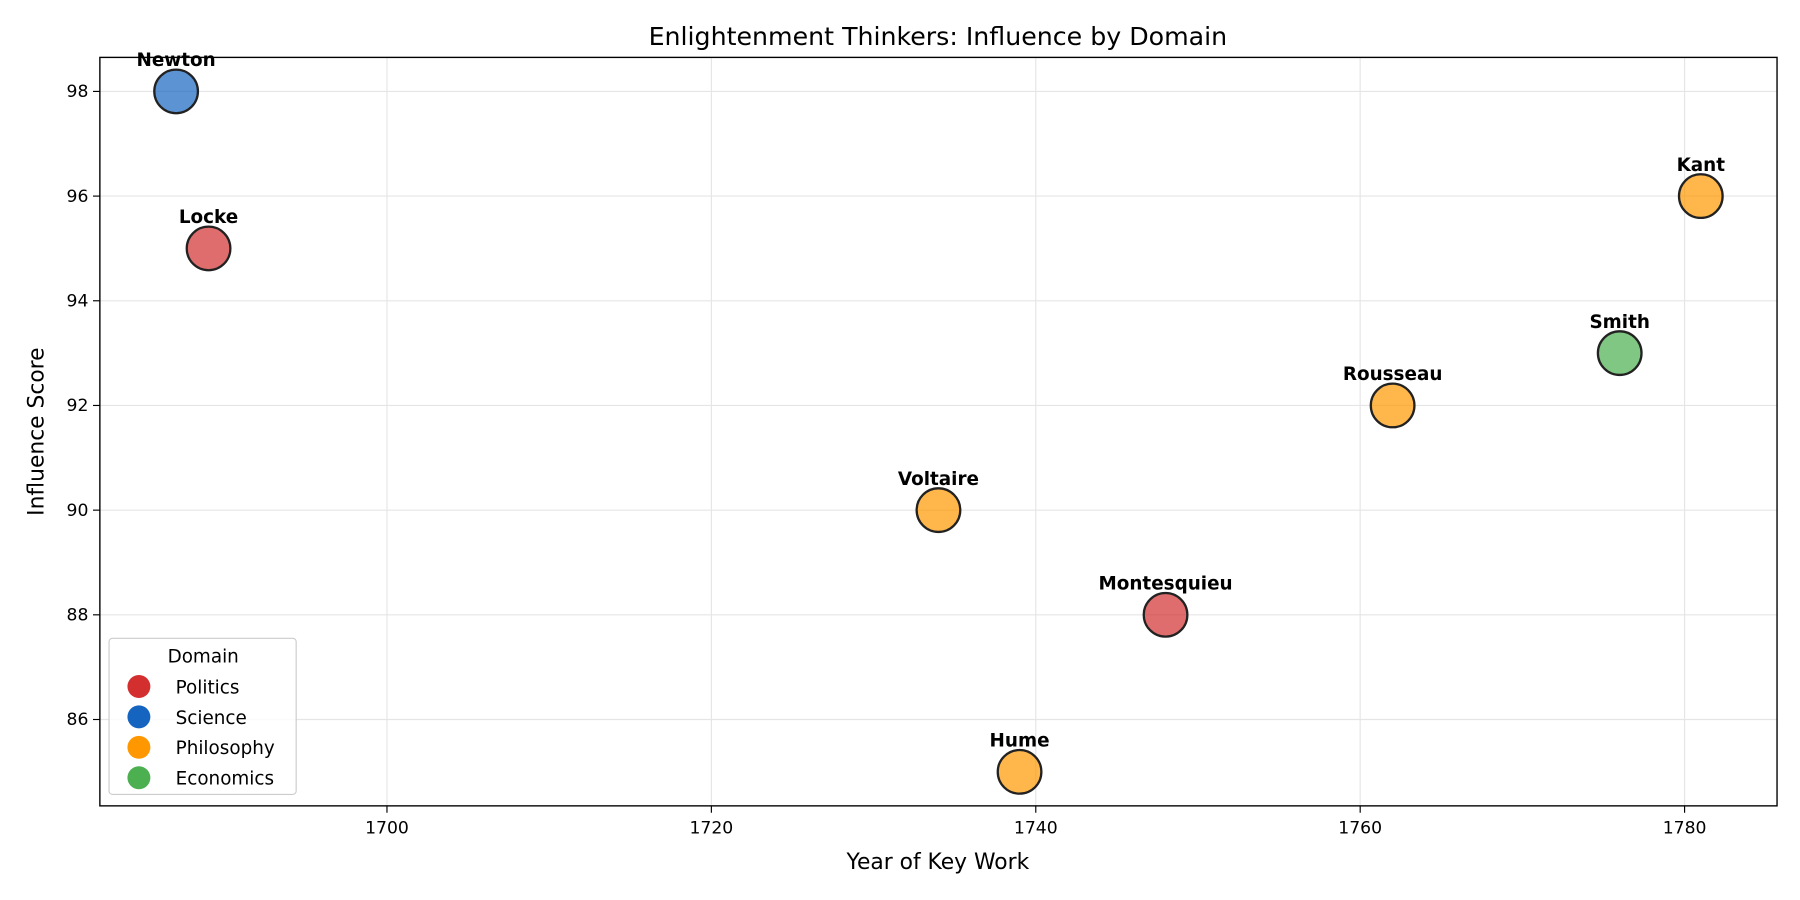  I want to click on point-rousseau, so click(1392, 405).